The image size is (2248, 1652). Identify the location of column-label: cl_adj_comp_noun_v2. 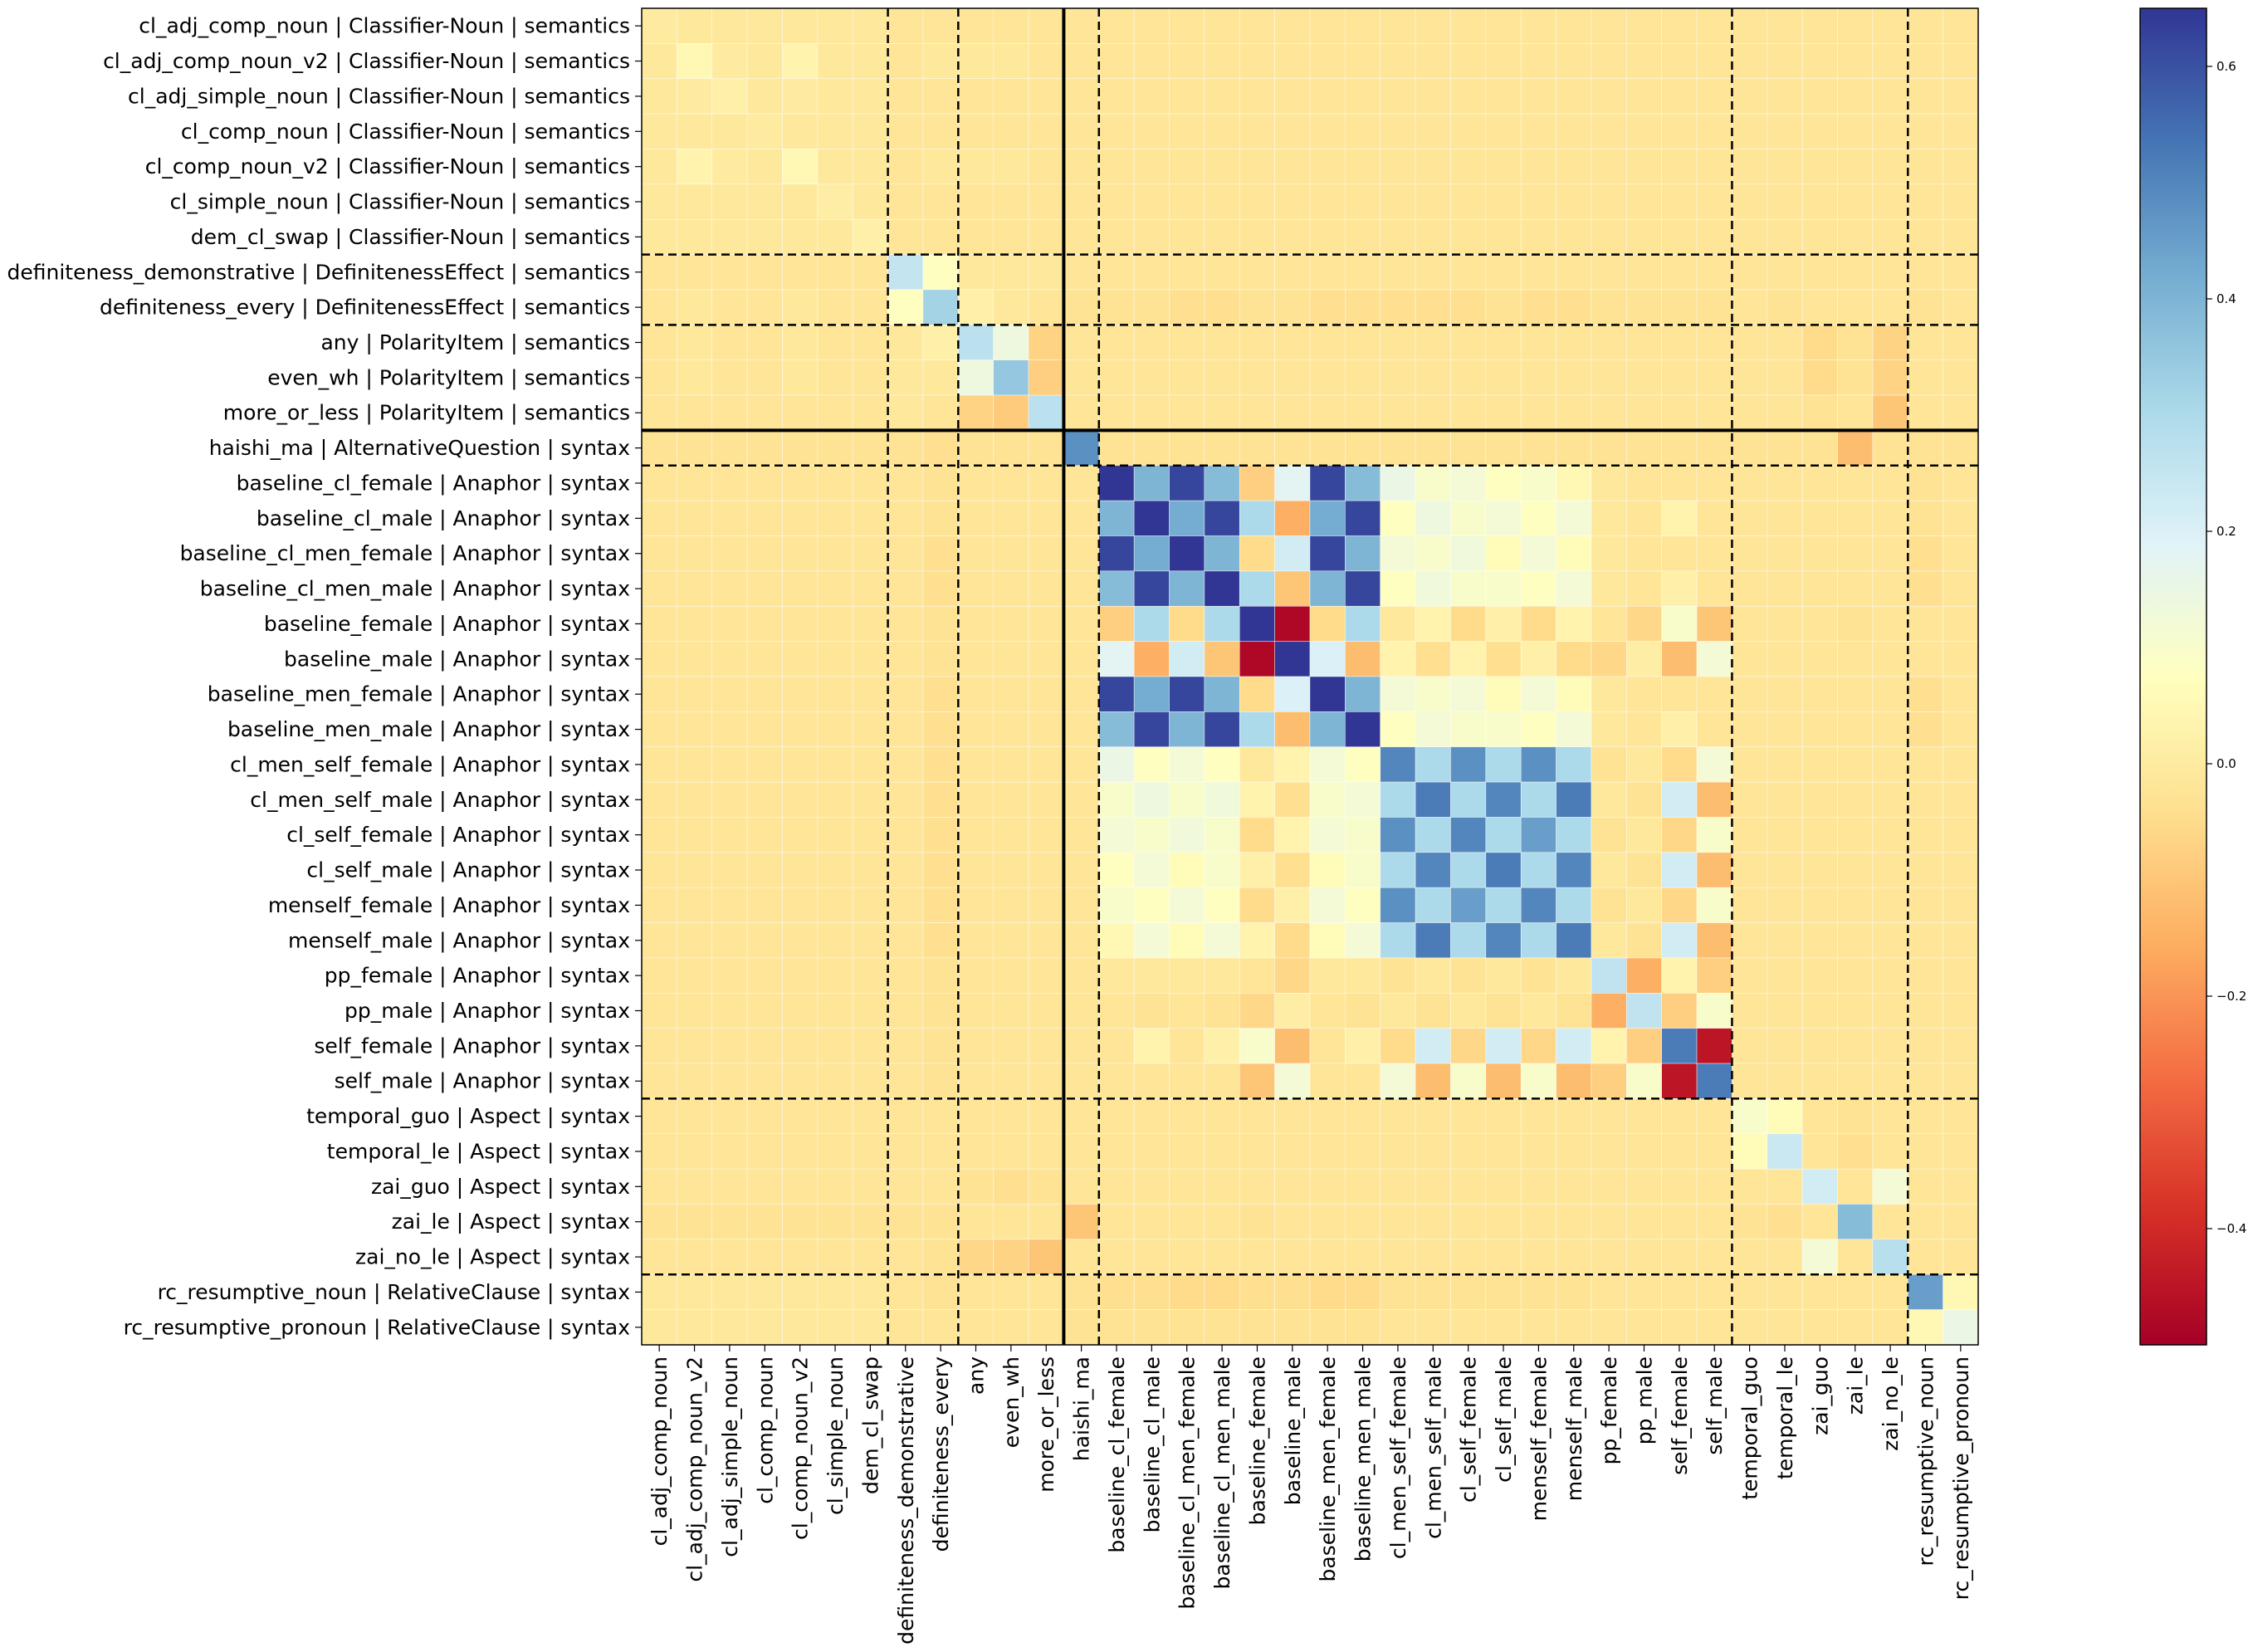
(695, 1469).